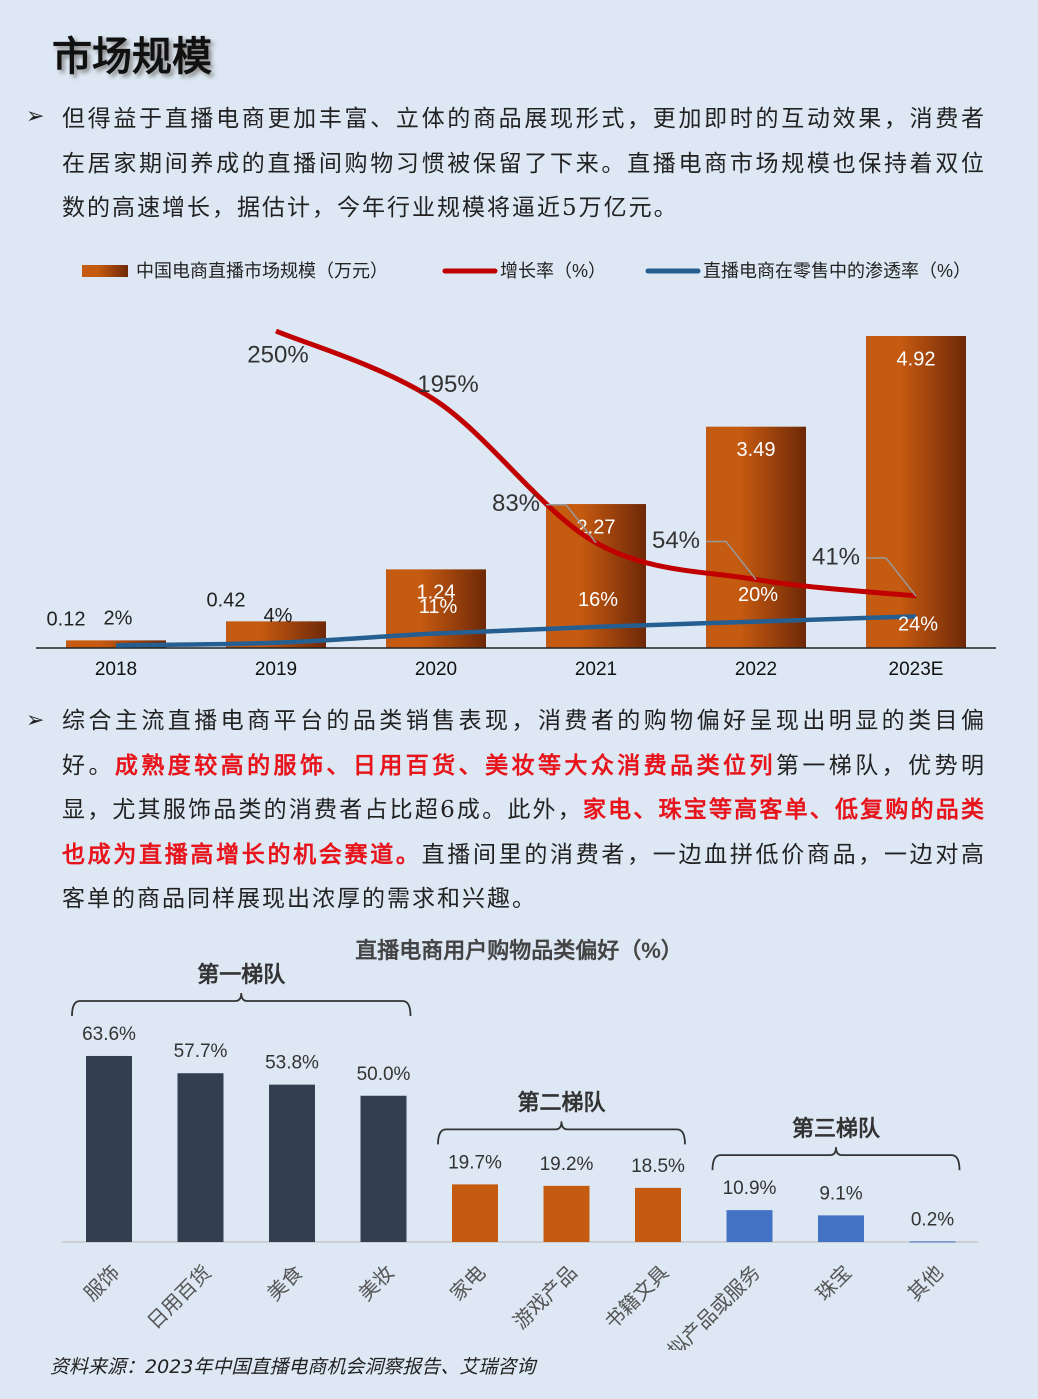 This screenshot has height=1399, width=1038. Describe the element at coordinates (916, 359) in the screenshot. I see `bar-value-label: 4.92` at that location.